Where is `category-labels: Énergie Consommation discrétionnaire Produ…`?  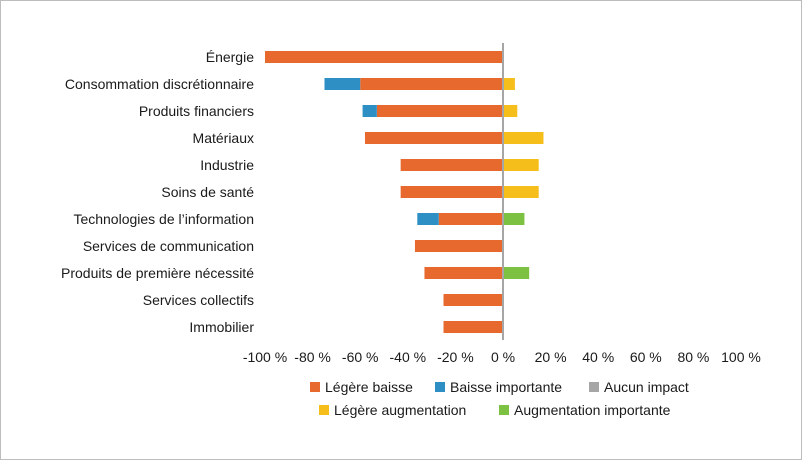
category-labels: Énergie Consommation discrétionnaire Produ… is located at coordinates (157, 192).